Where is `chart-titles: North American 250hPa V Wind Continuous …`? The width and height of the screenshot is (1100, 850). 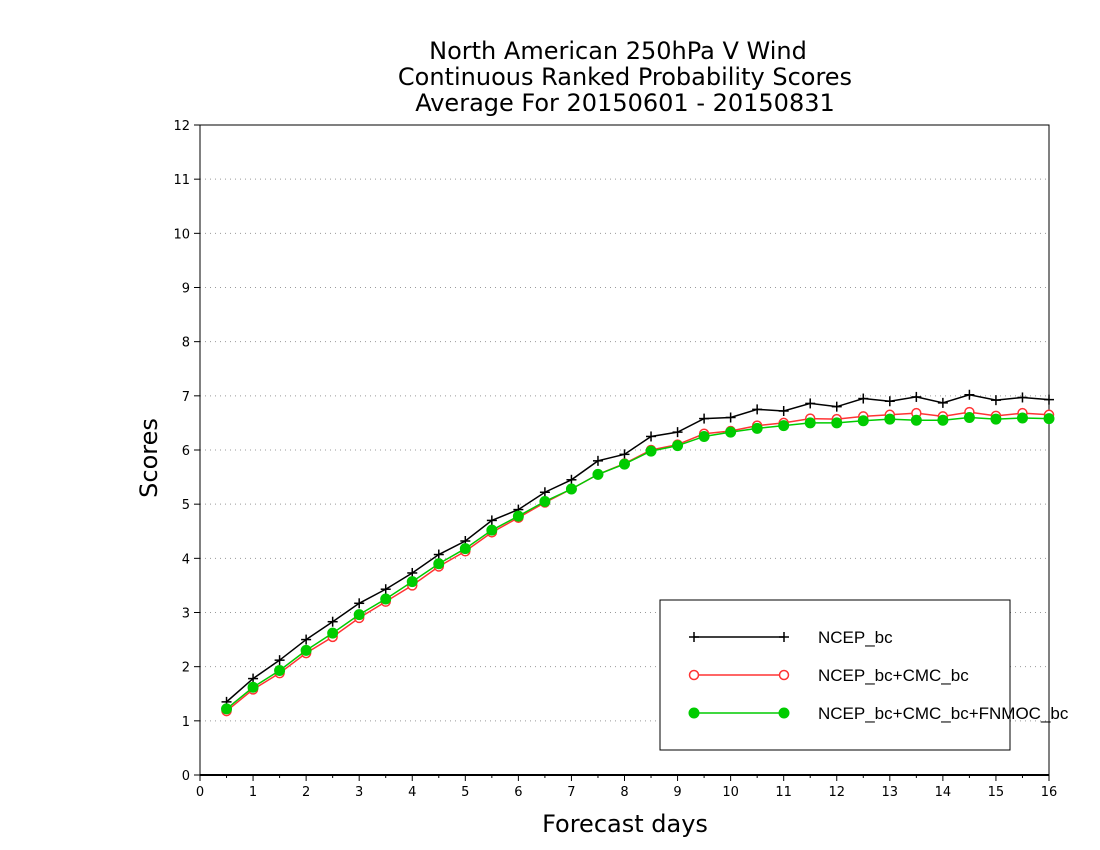 chart-titles: North American 250hPa V Wind Continuous … is located at coordinates (625, 77).